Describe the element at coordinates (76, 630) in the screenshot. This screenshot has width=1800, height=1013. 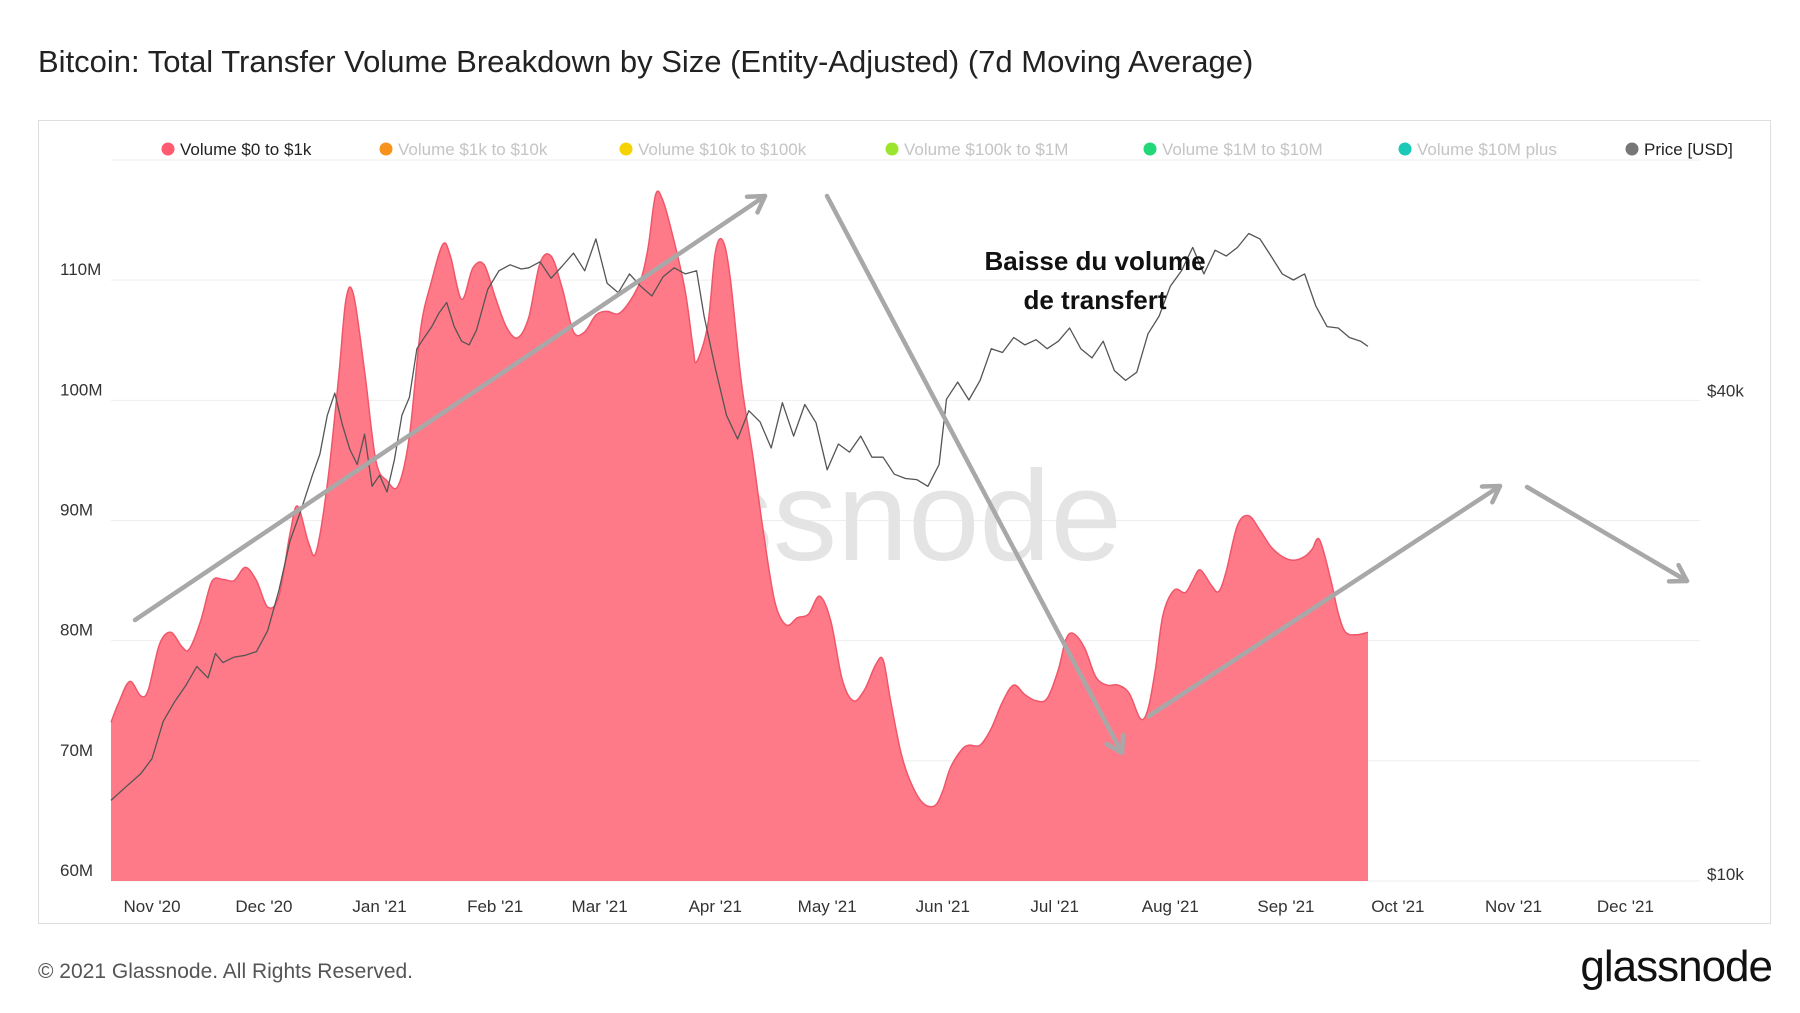
I see `y-left-tick-label: 80M` at that location.